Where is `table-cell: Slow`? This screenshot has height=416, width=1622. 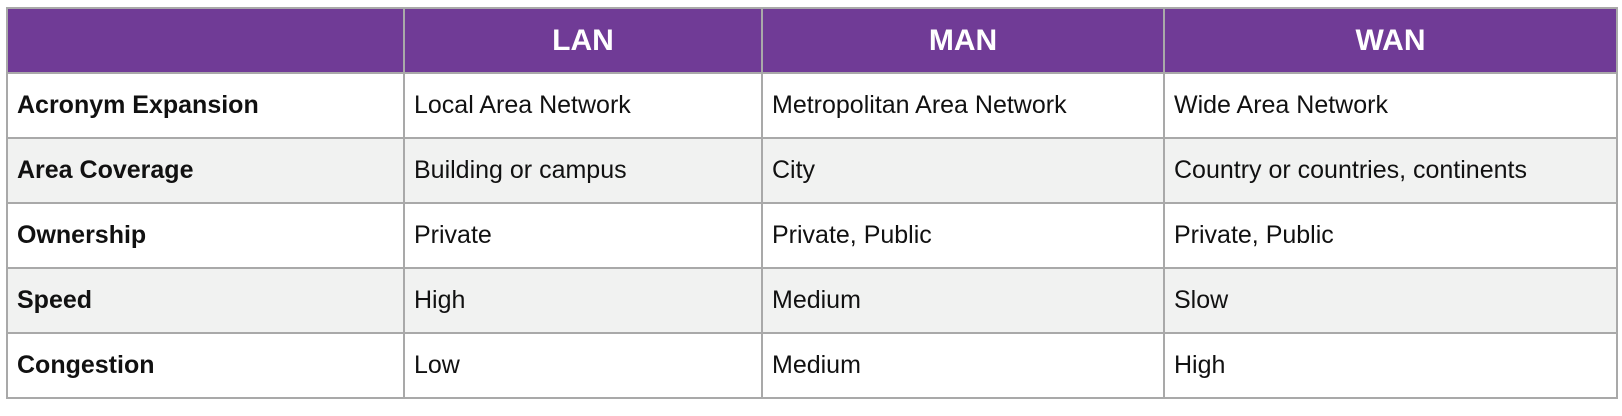 table-cell: Slow is located at coordinates (1390, 300).